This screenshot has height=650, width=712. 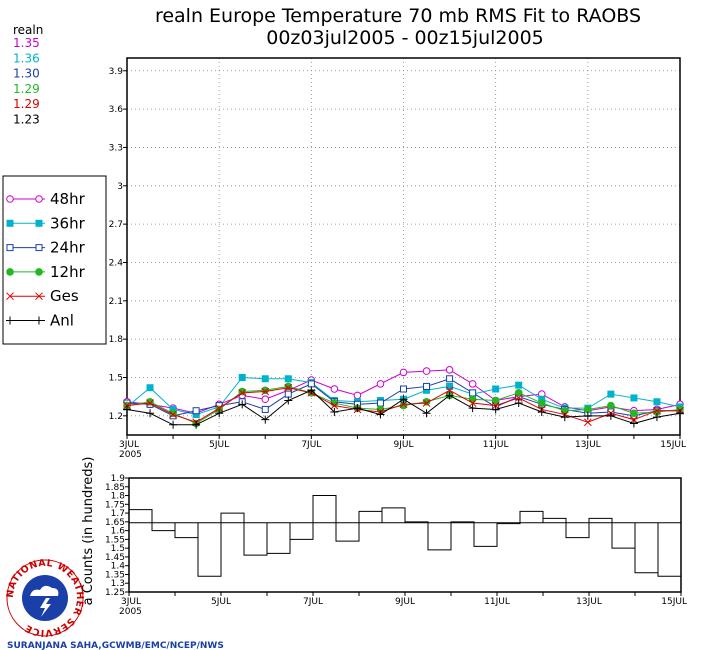 What do you see at coordinates (116, 417) in the screenshot?
I see `y-tick-label-0: 1.2` at bounding box center [116, 417].